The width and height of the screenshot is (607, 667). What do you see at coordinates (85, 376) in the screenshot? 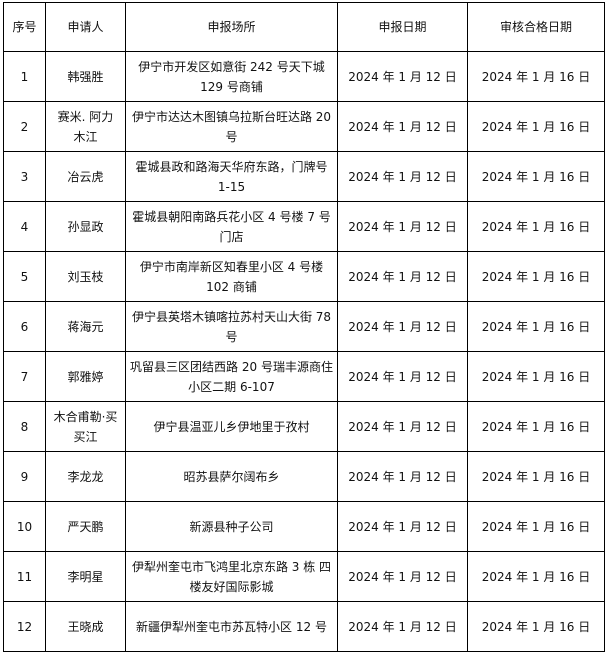
I see `cell-applicant: 郭雅婷` at bounding box center [85, 376].